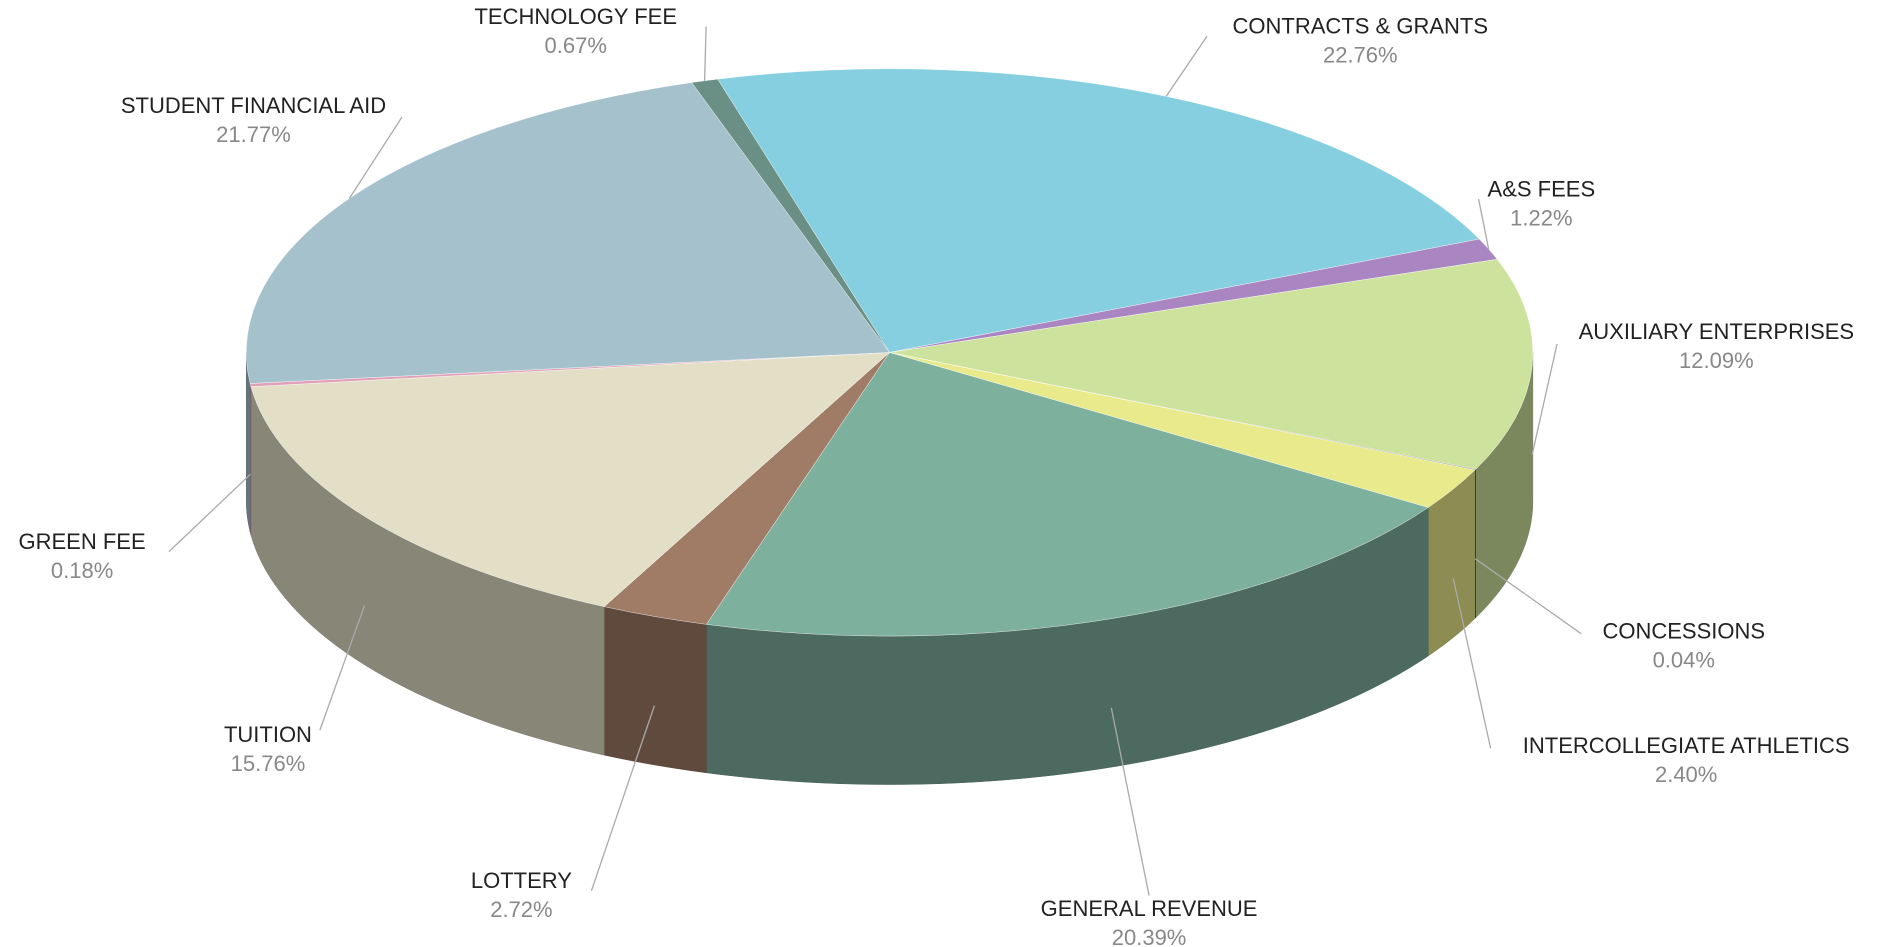 This screenshot has height=947, width=1883. I want to click on slice-value-label: 21.77%, so click(253, 134).